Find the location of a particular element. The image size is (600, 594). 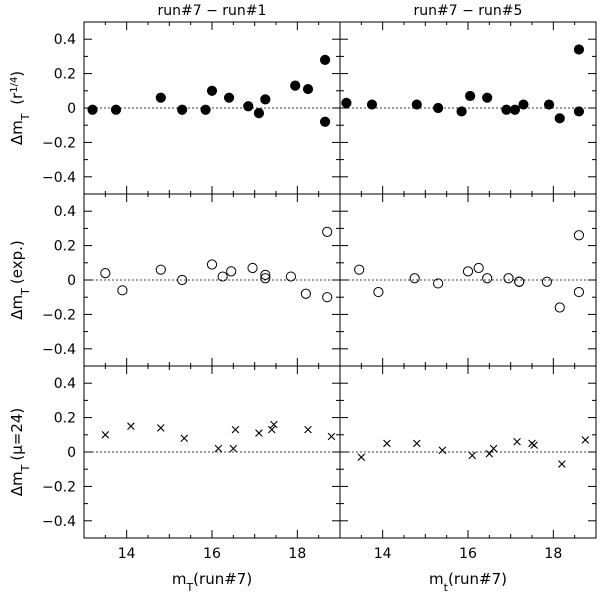

column-title-1: run#7 − run#1 is located at coordinates (212, 11).